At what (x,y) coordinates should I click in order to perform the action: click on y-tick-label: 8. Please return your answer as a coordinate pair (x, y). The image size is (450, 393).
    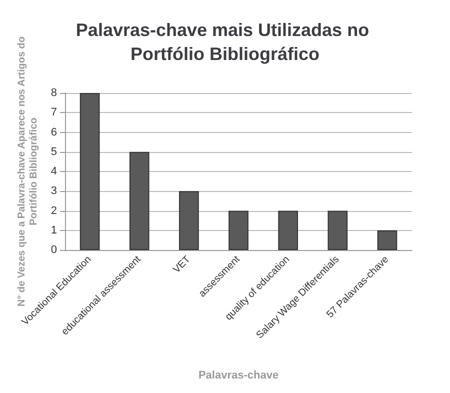
    Looking at the image, I should click on (54, 93).